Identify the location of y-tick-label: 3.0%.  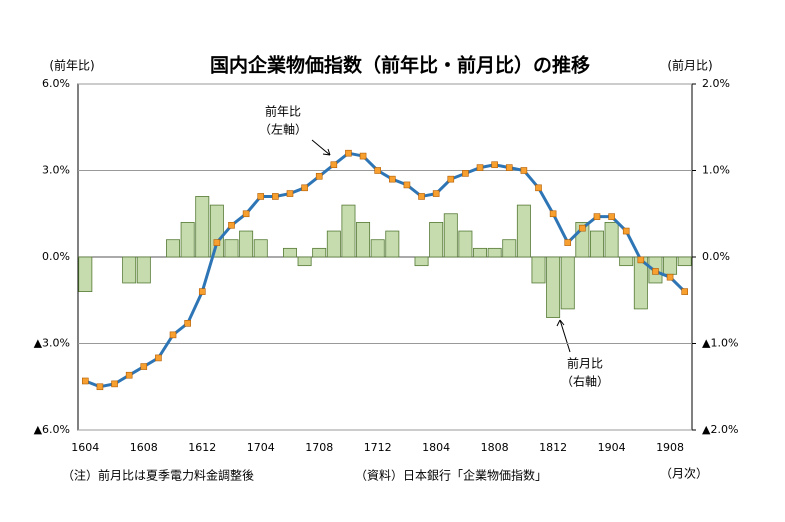
(56, 170).